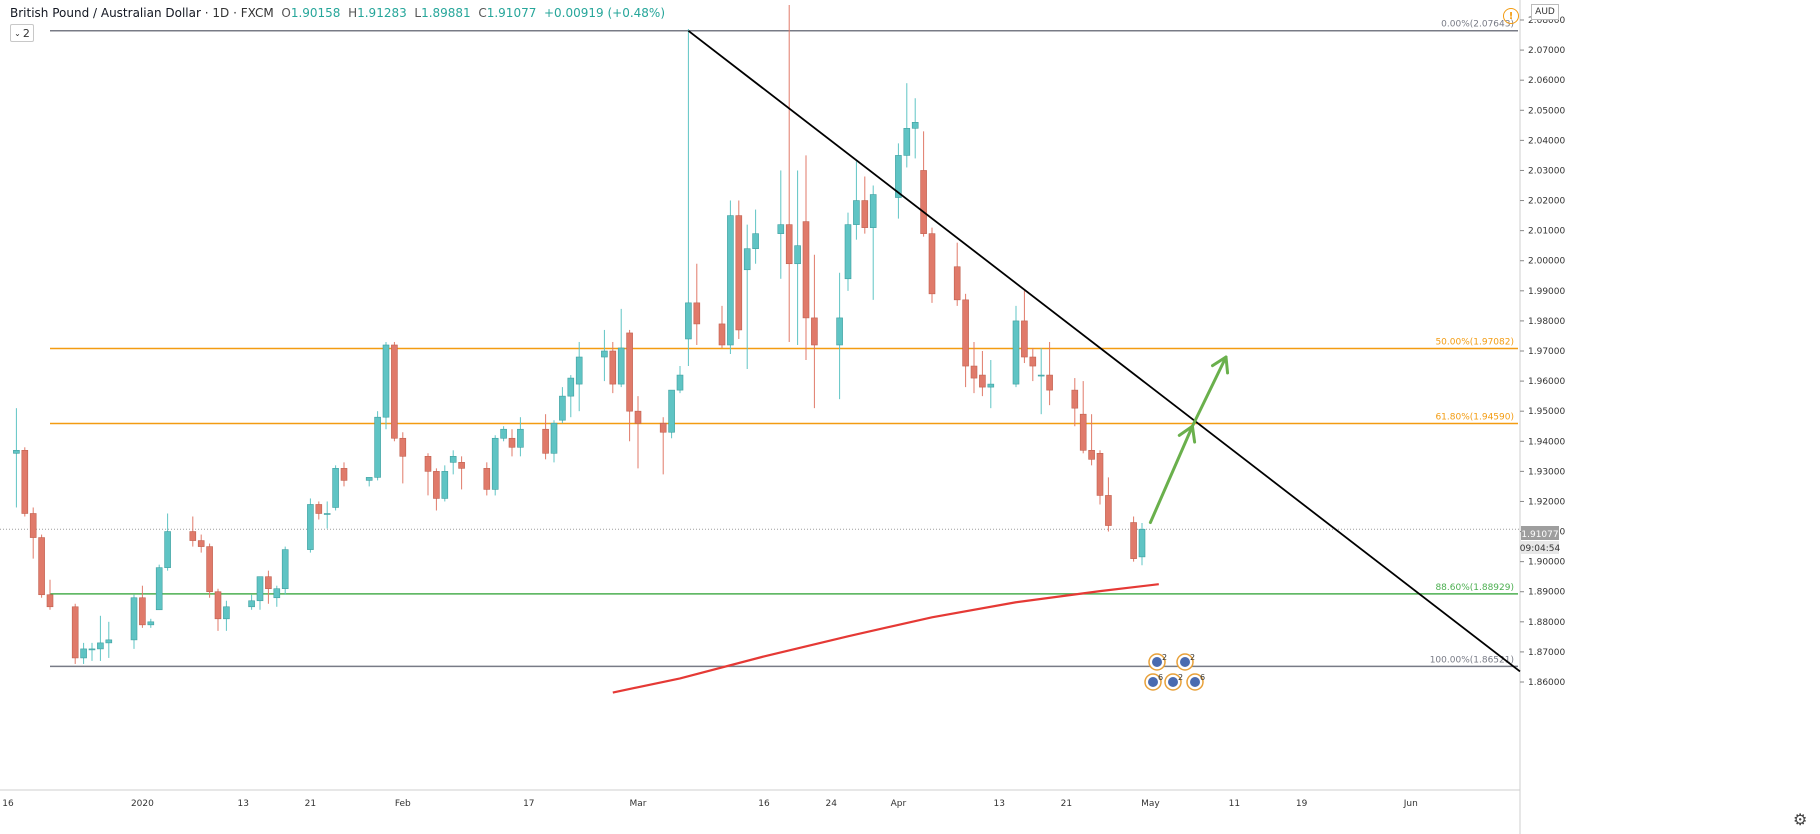 The height and width of the screenshot is (834, 1820). I want to click on y-tick-label: 1.96000, so click(1546, 382).